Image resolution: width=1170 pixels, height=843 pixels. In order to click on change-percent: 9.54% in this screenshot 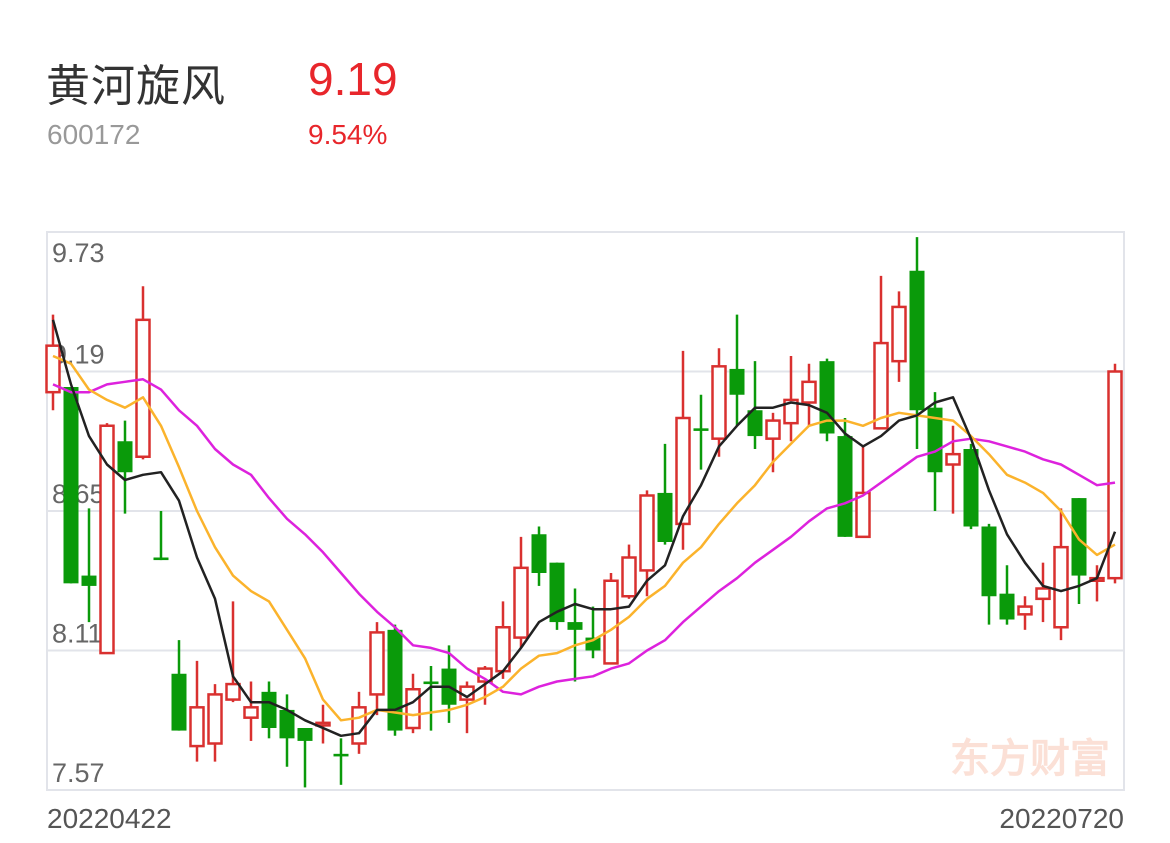, I will do `click(348, 134)`.